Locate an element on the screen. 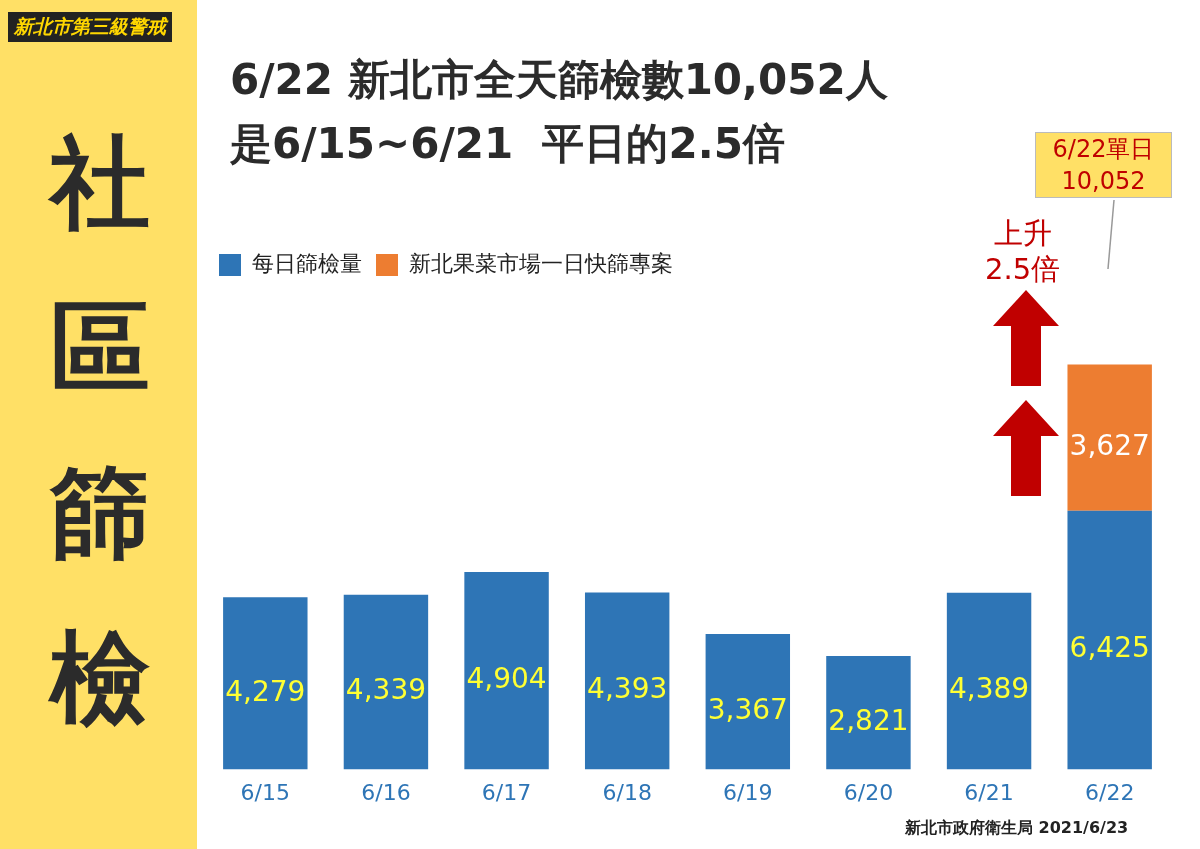 Image resolution: width=1200 pixels, height=849 pixels. x-tick-label: 6/22 is located at coordinates (1109, 792).